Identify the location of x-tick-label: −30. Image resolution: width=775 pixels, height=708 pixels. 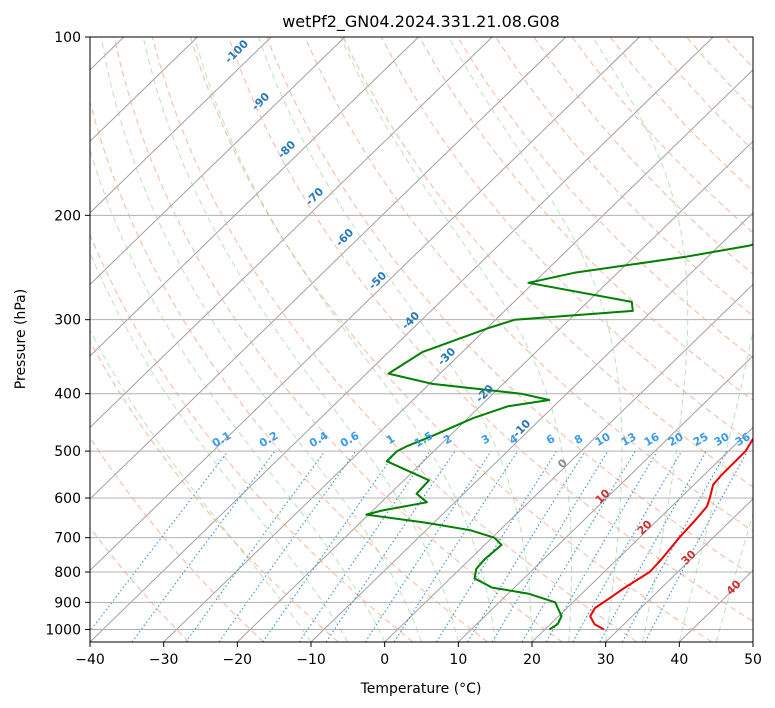
(164, 660).